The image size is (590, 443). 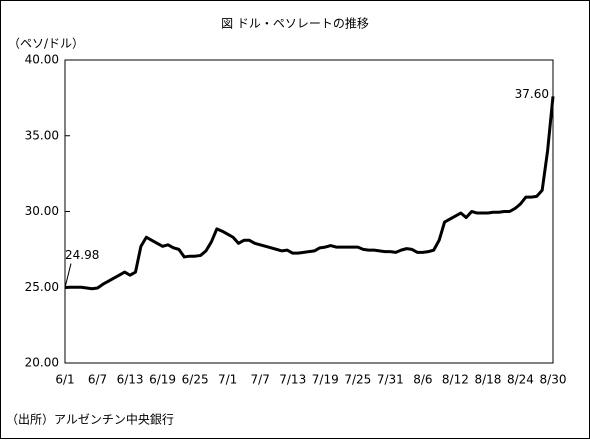 What do you see at coordinates (553, 380) in the screenshot?
I see `x-tick-label: 8/30` at bounding box center [553, 380].